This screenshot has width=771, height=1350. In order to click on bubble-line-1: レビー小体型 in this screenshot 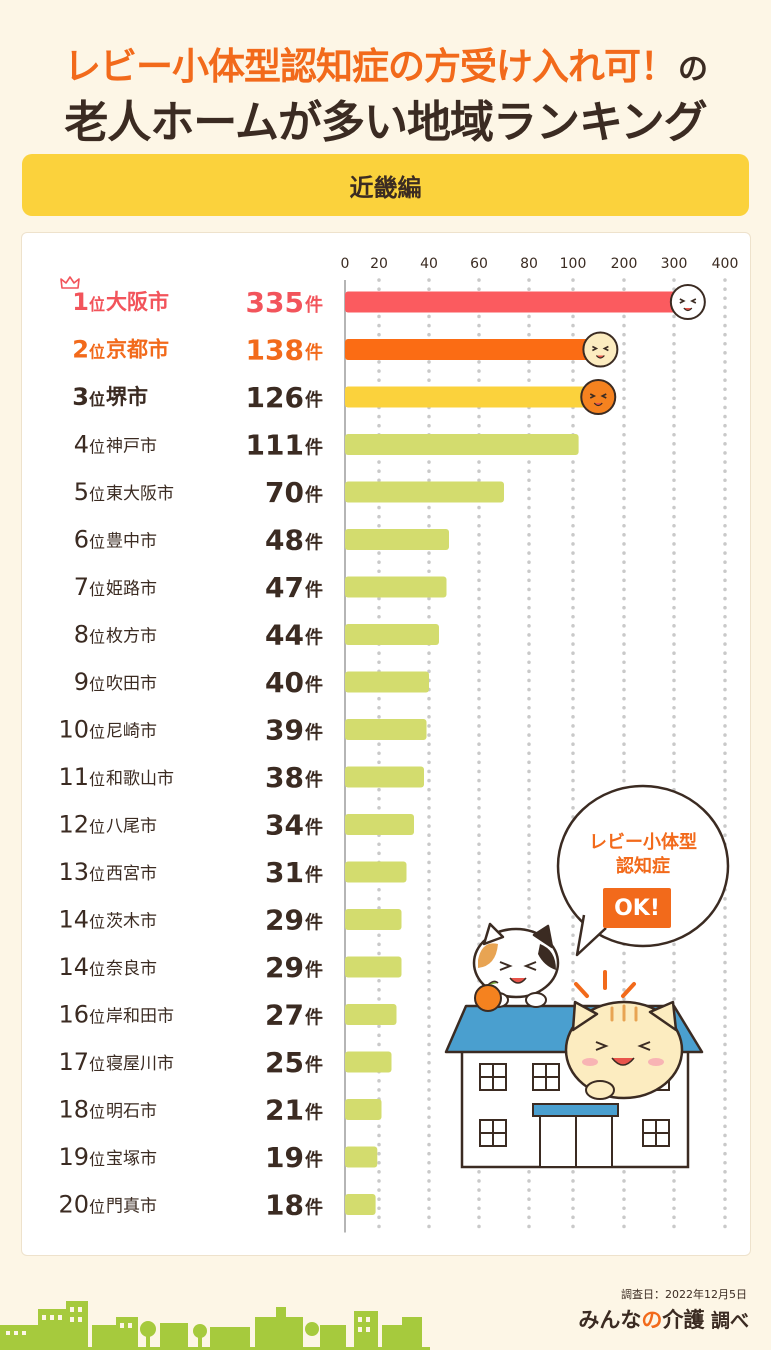, I will do `click(643, 842)`.